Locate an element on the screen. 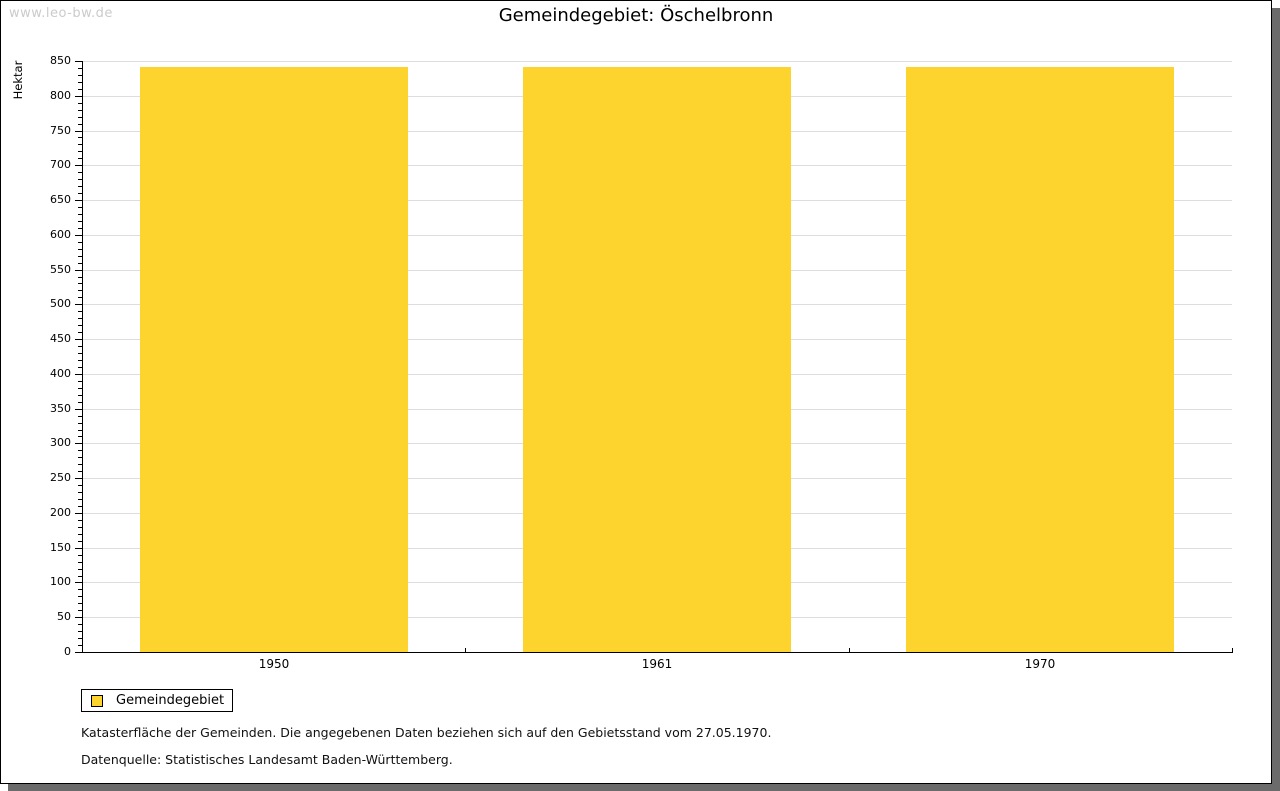 This screenshot has height=791, width=1280. x-tick-label: 1970 is located at coordinates (1040, 664).